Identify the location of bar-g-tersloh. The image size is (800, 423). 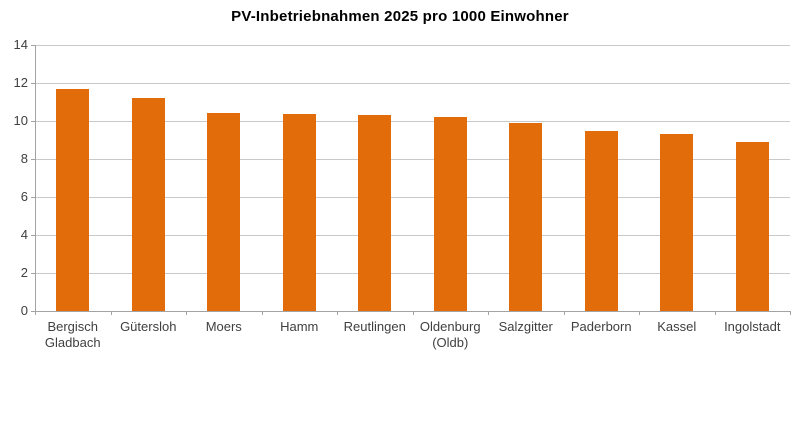
(148, 204).